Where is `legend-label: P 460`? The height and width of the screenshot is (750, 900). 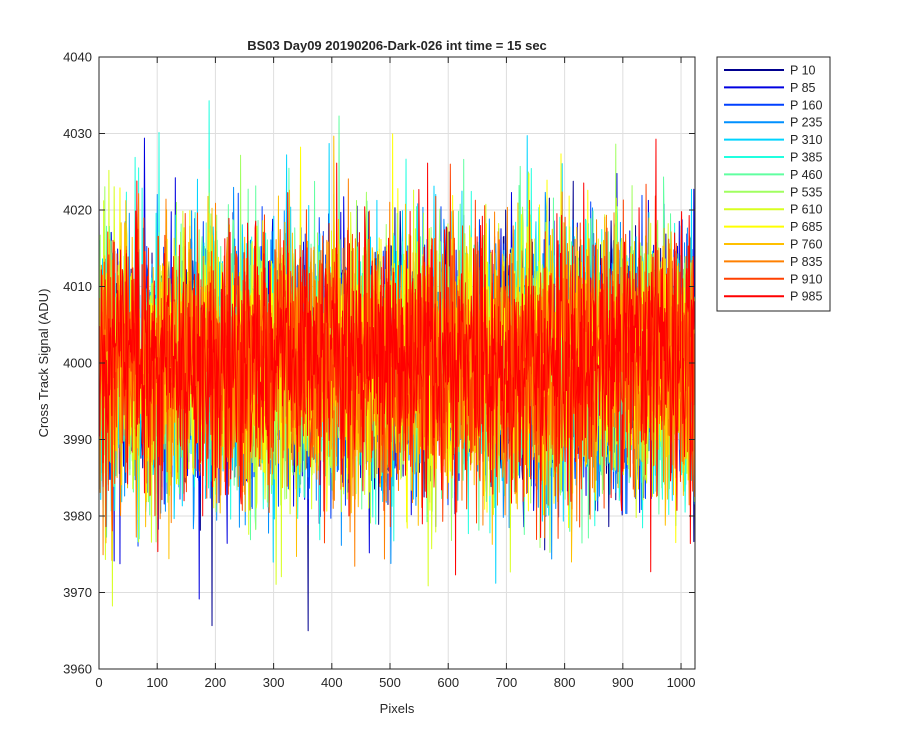 legend-label: P 460 is located at coordinates (806, 175).